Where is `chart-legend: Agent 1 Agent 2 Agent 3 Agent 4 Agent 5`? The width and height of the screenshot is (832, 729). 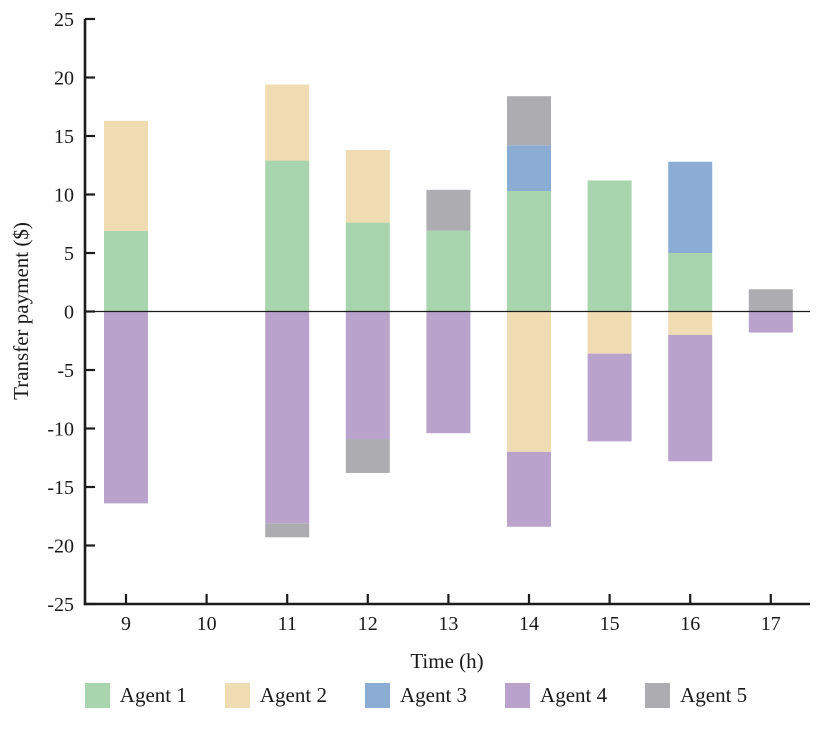 chart-legend: Agent 1 Agent 2 Agent 3 Agent 4 Agent 5 is located at coordinates (416, 695).